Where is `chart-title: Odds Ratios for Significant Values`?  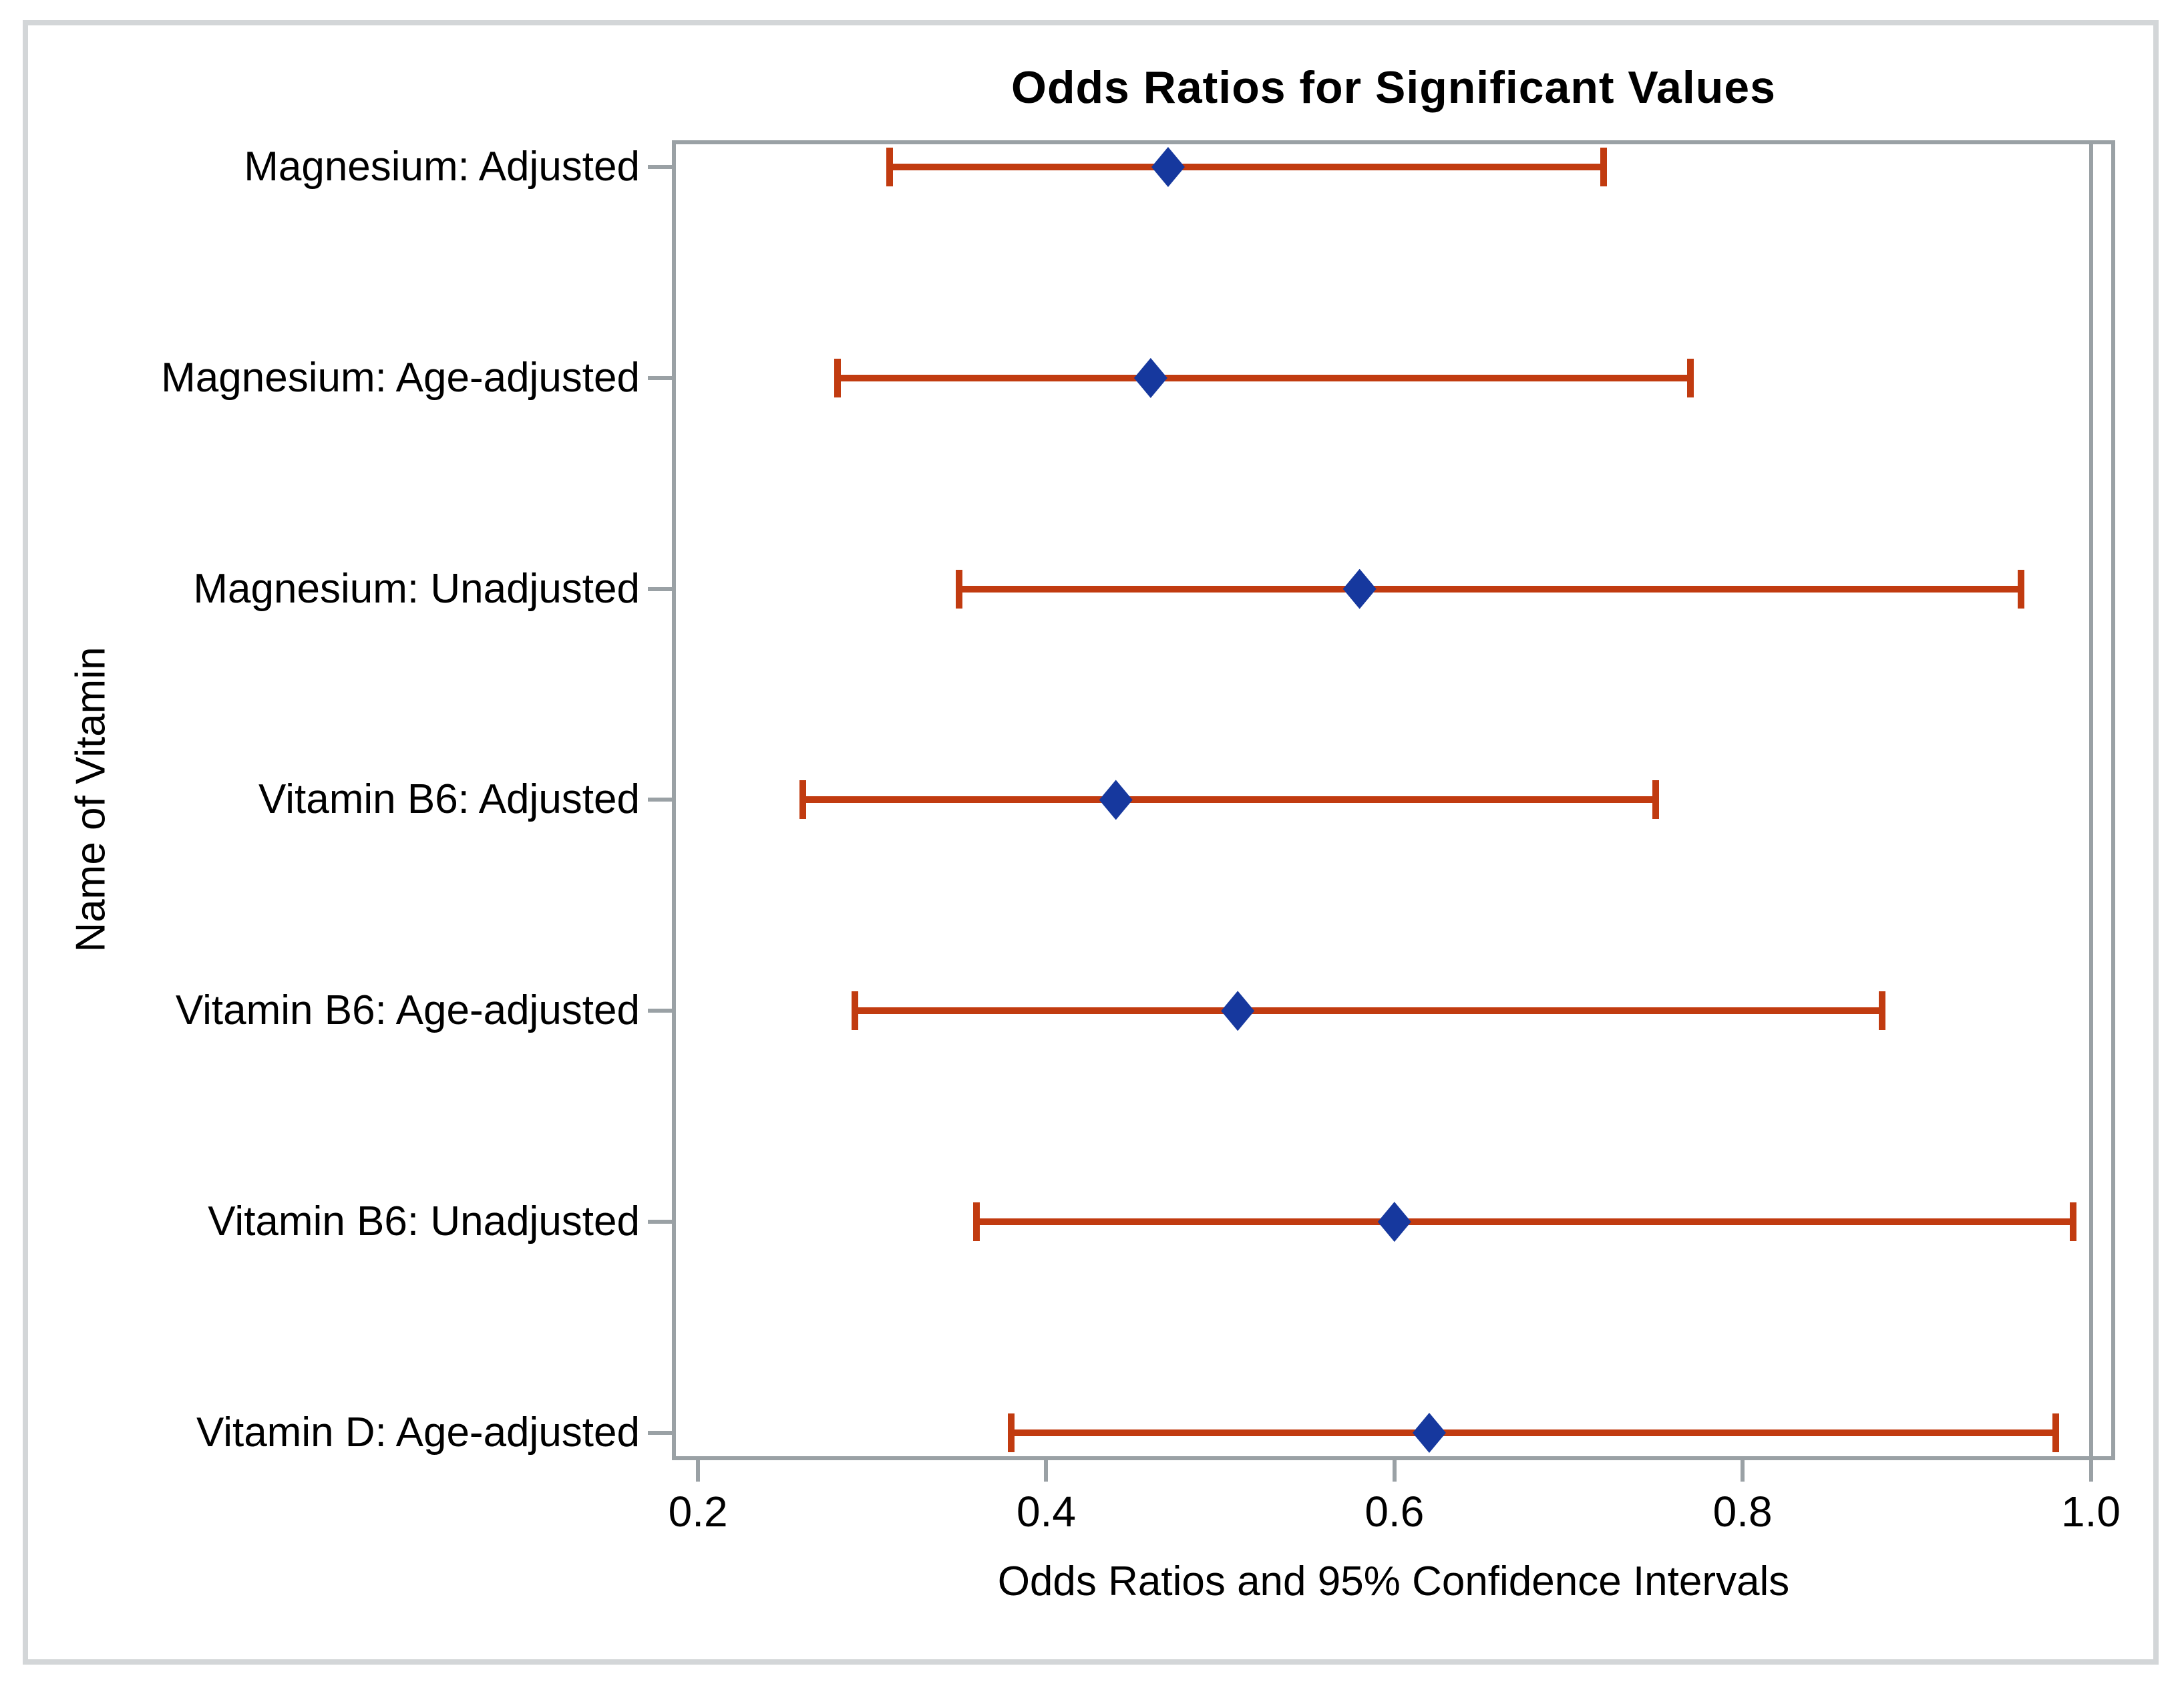
chart-title: Odds Ratios for Significant Values is located at coordinates (1394, 87).